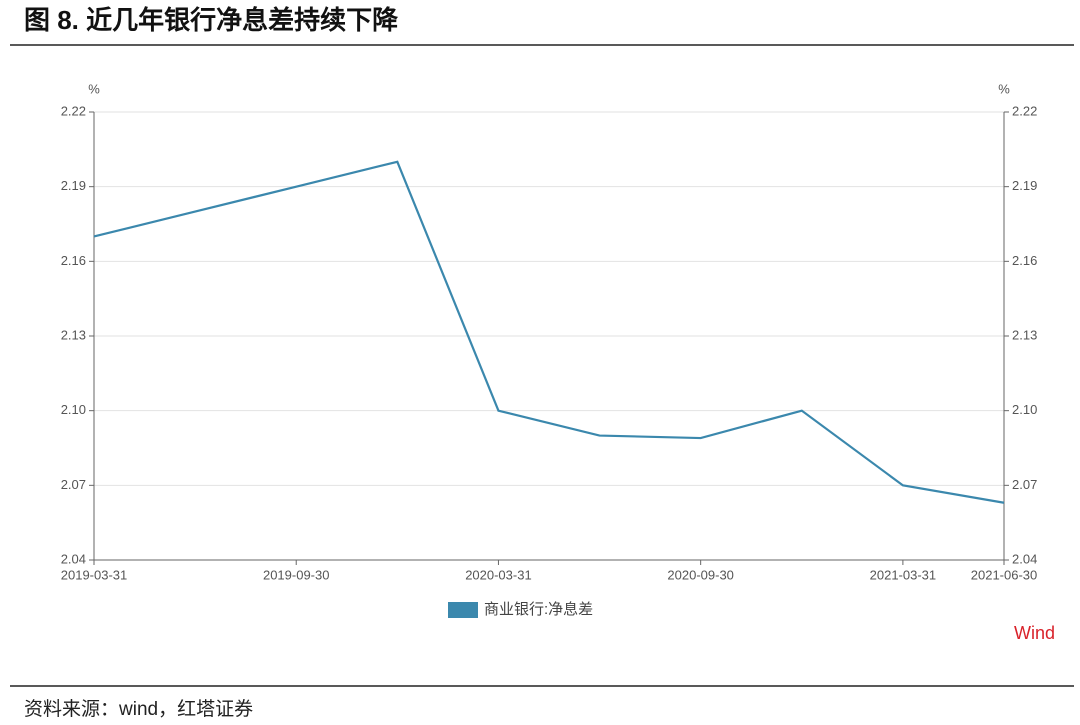  What do you see at coordinates (1004, 88) in the screenshot?
I see `y2-unit: %` at bounding box center [1004, 88].